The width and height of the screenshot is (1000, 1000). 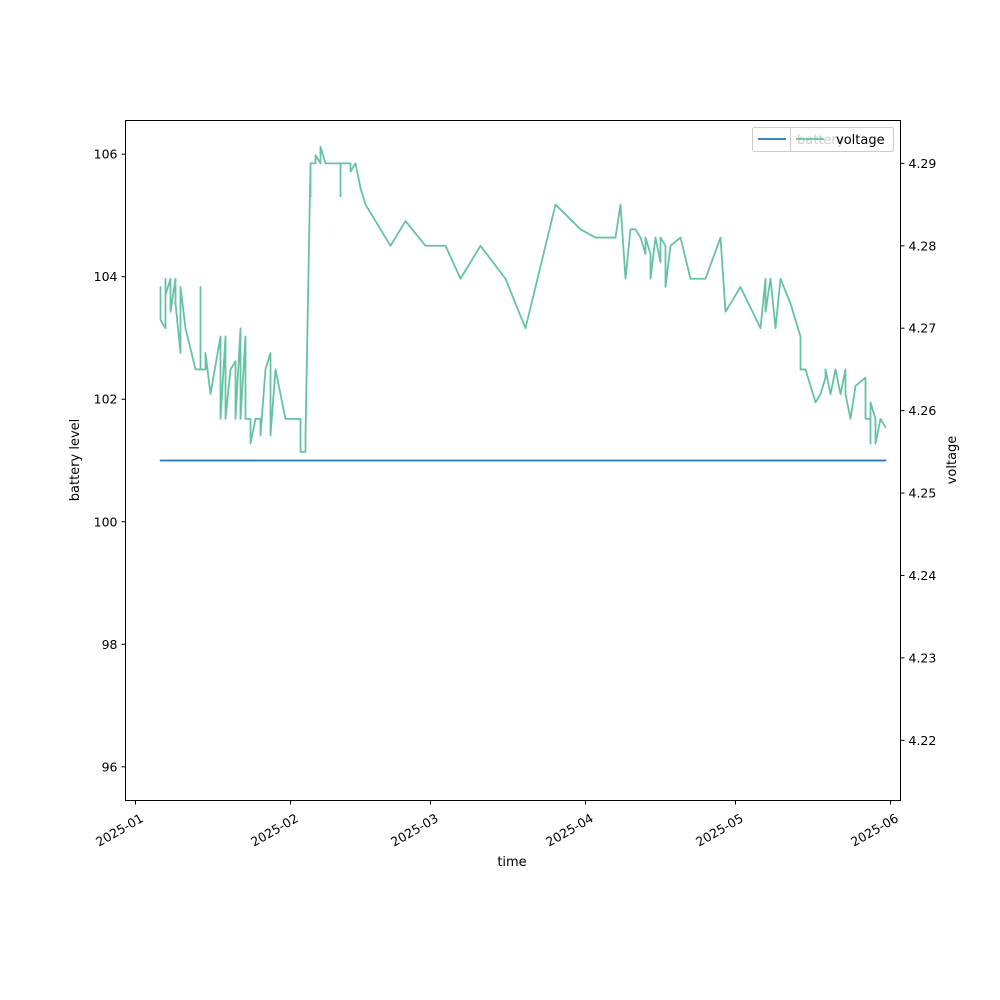 What do you see at coordinates (511, 862) in the screenshot?
I see `x-axis-title: time` at bounding box center [511, 862].